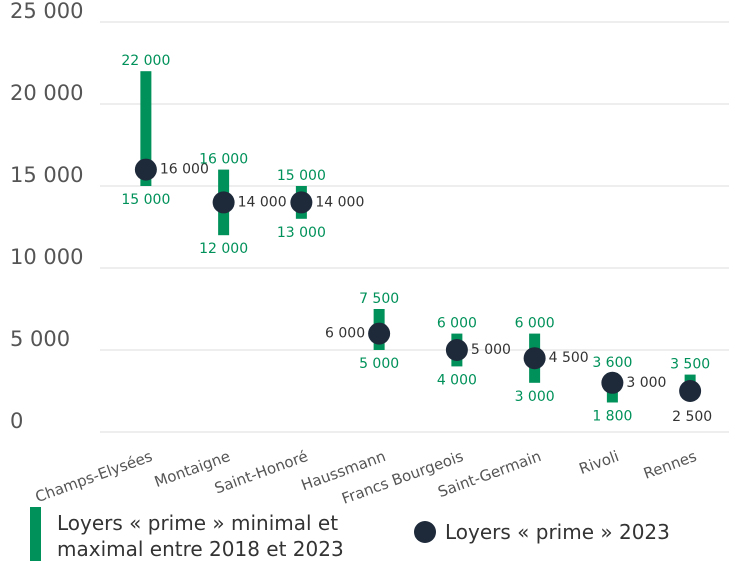 The width and height of the screenshot is (735, 562). Describe the element at coordinates (670, 465) in the screenshot. I see `x-tick-label: Rennes` at that location.